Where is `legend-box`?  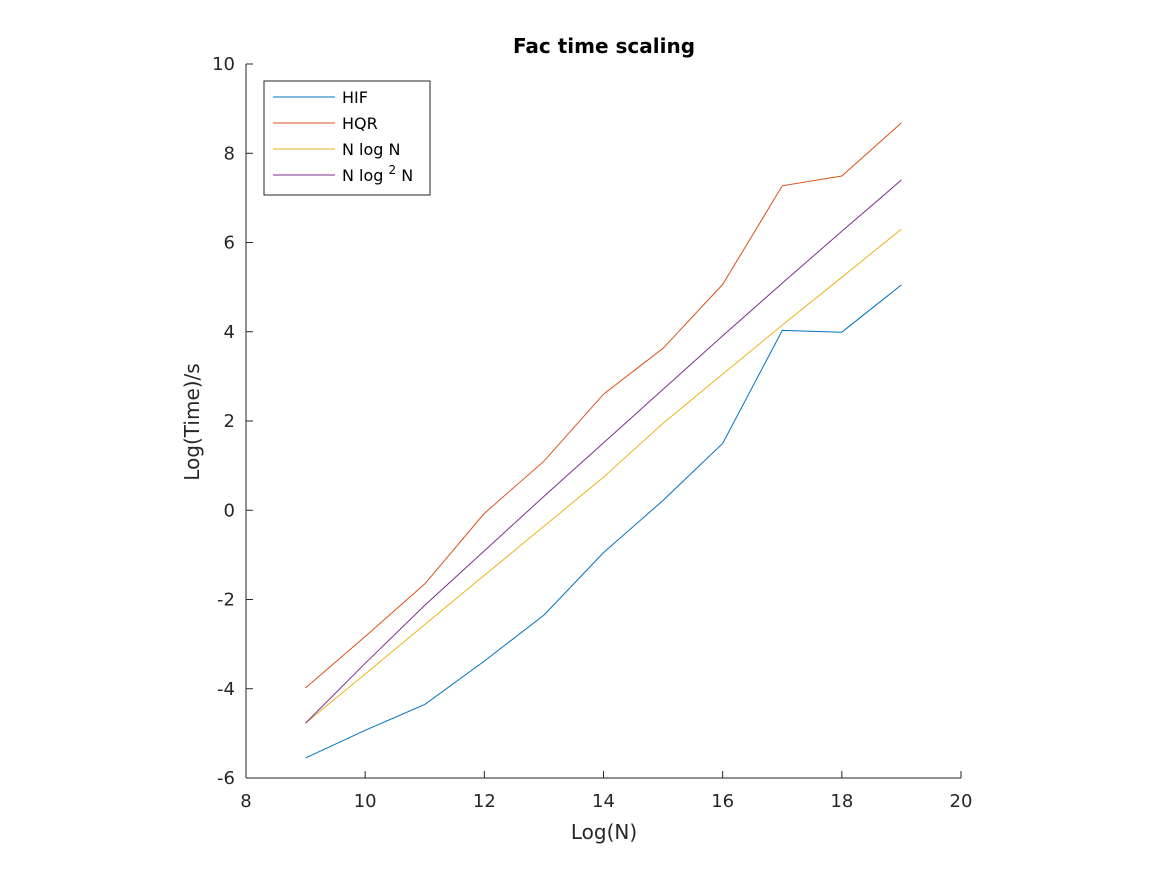 legend-box is located at coordinates (347, 138).